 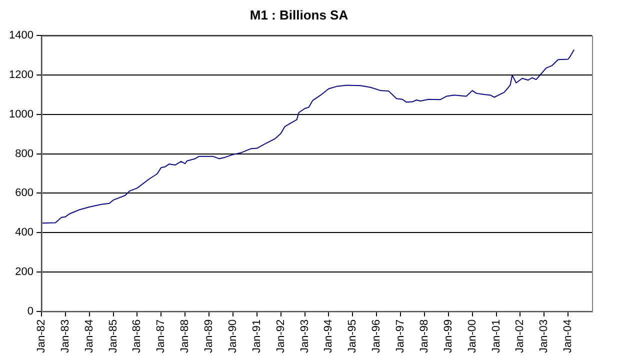 I want to click on x-tick-label: Jan-04, so click(x=568, y=336).